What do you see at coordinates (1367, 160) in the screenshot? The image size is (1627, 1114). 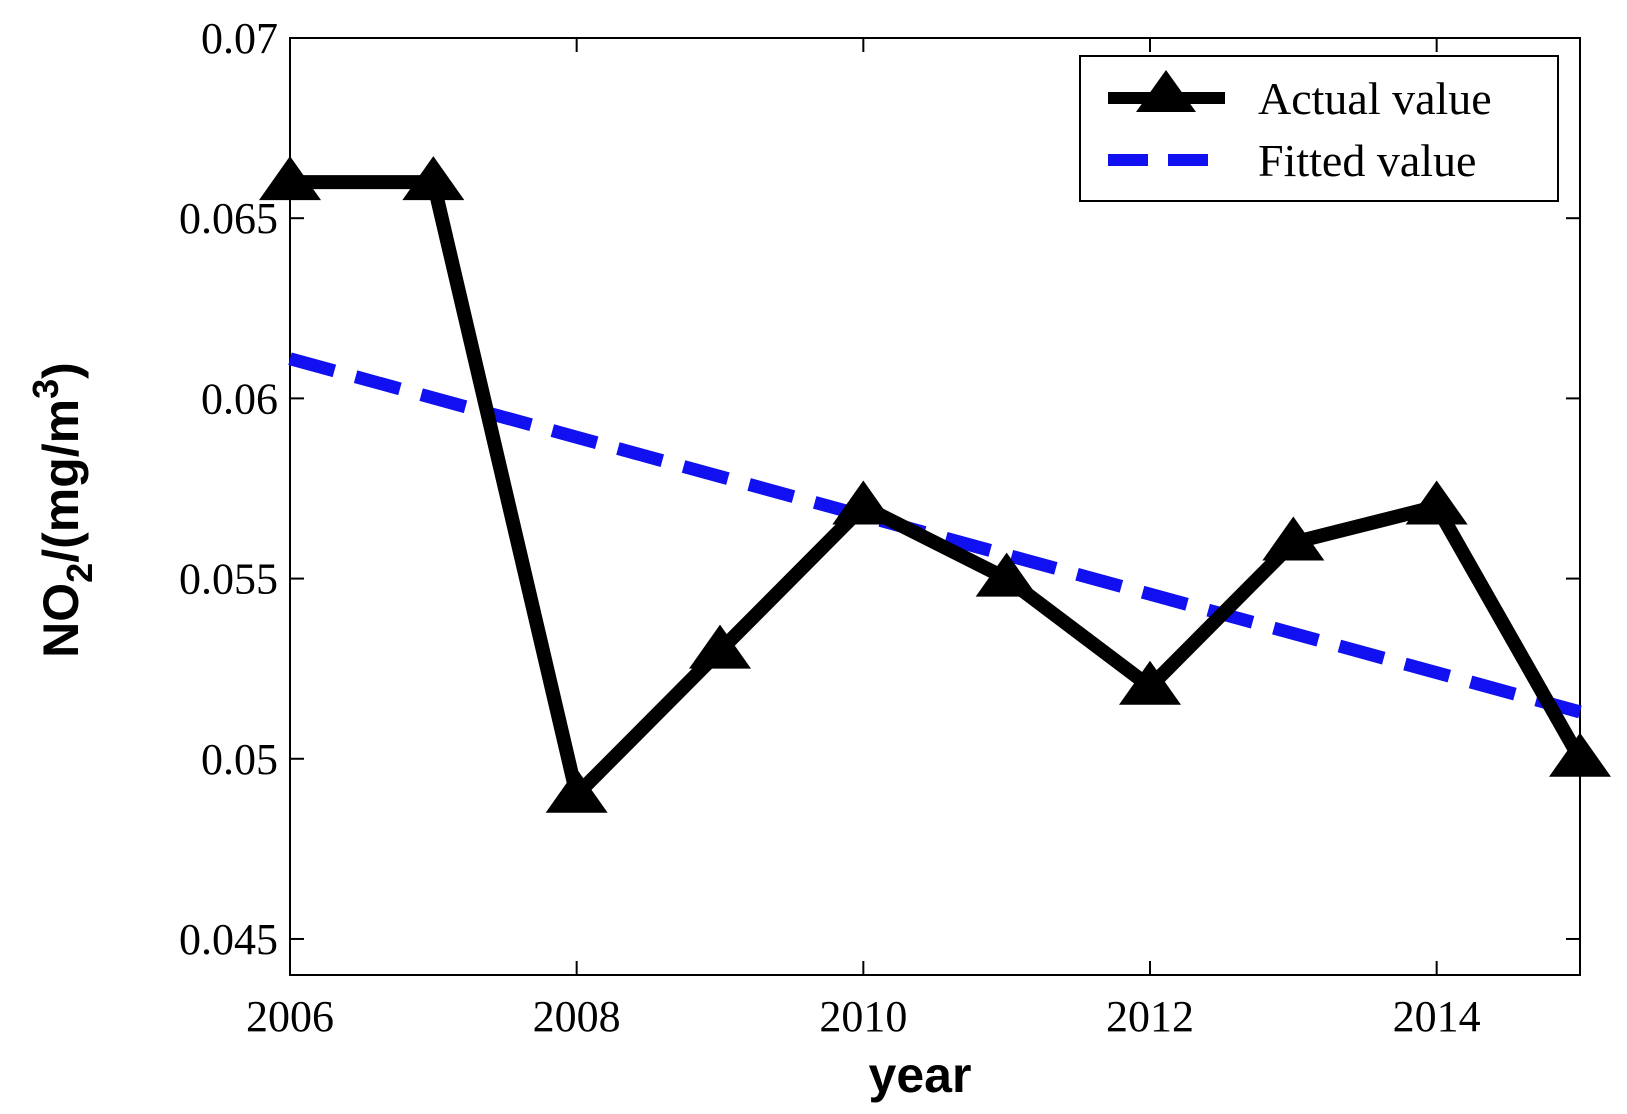 I see `legend-fitted-label: Fitted value` at bounding box center [1367, 160].